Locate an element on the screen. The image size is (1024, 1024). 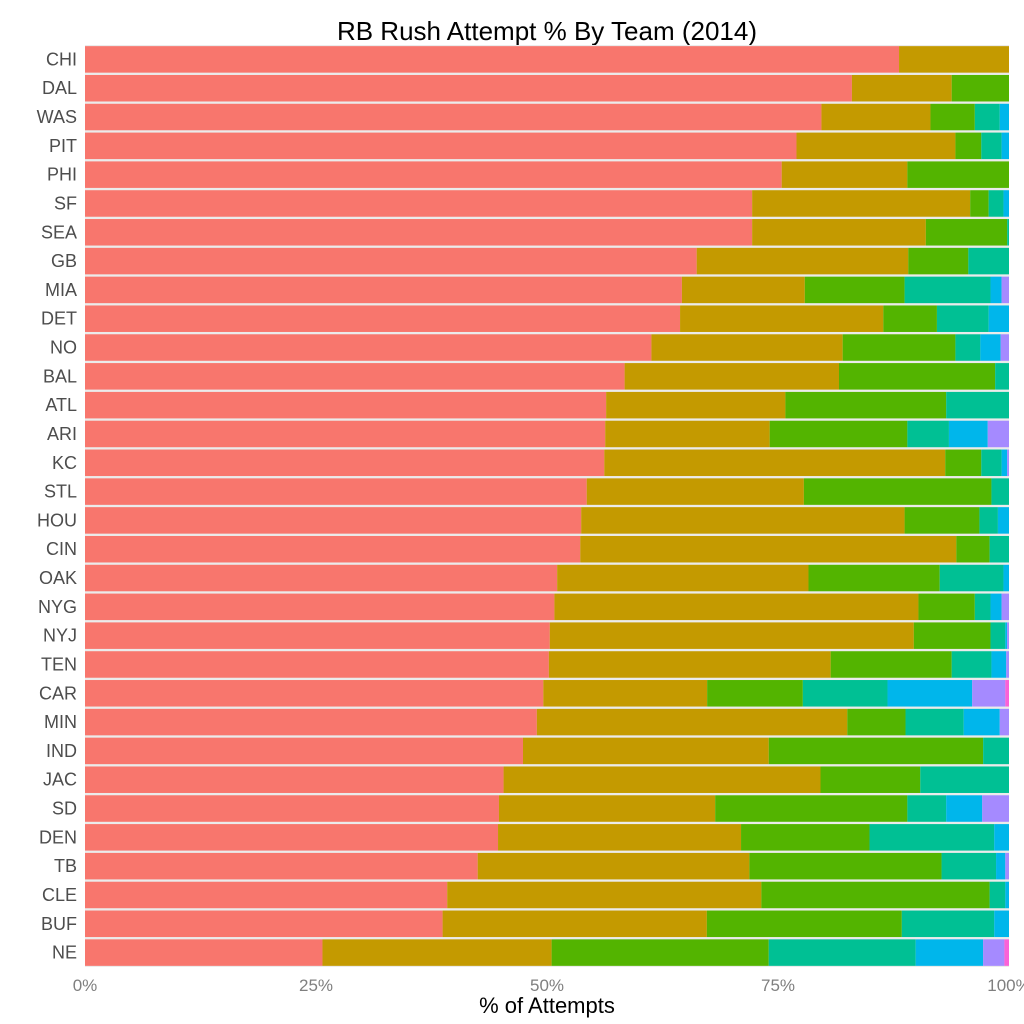
y-label-sea: SEA is located at coordinates (59, 232).